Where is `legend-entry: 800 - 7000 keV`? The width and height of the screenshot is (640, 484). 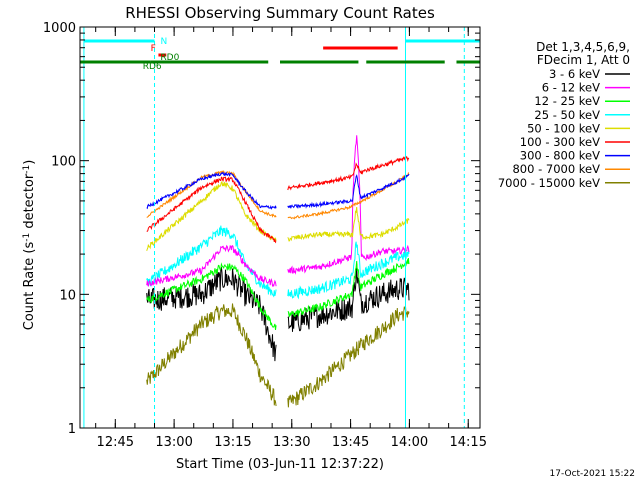
legend-entry: 800 - 7000 keV is located at coordinates (571, 169).